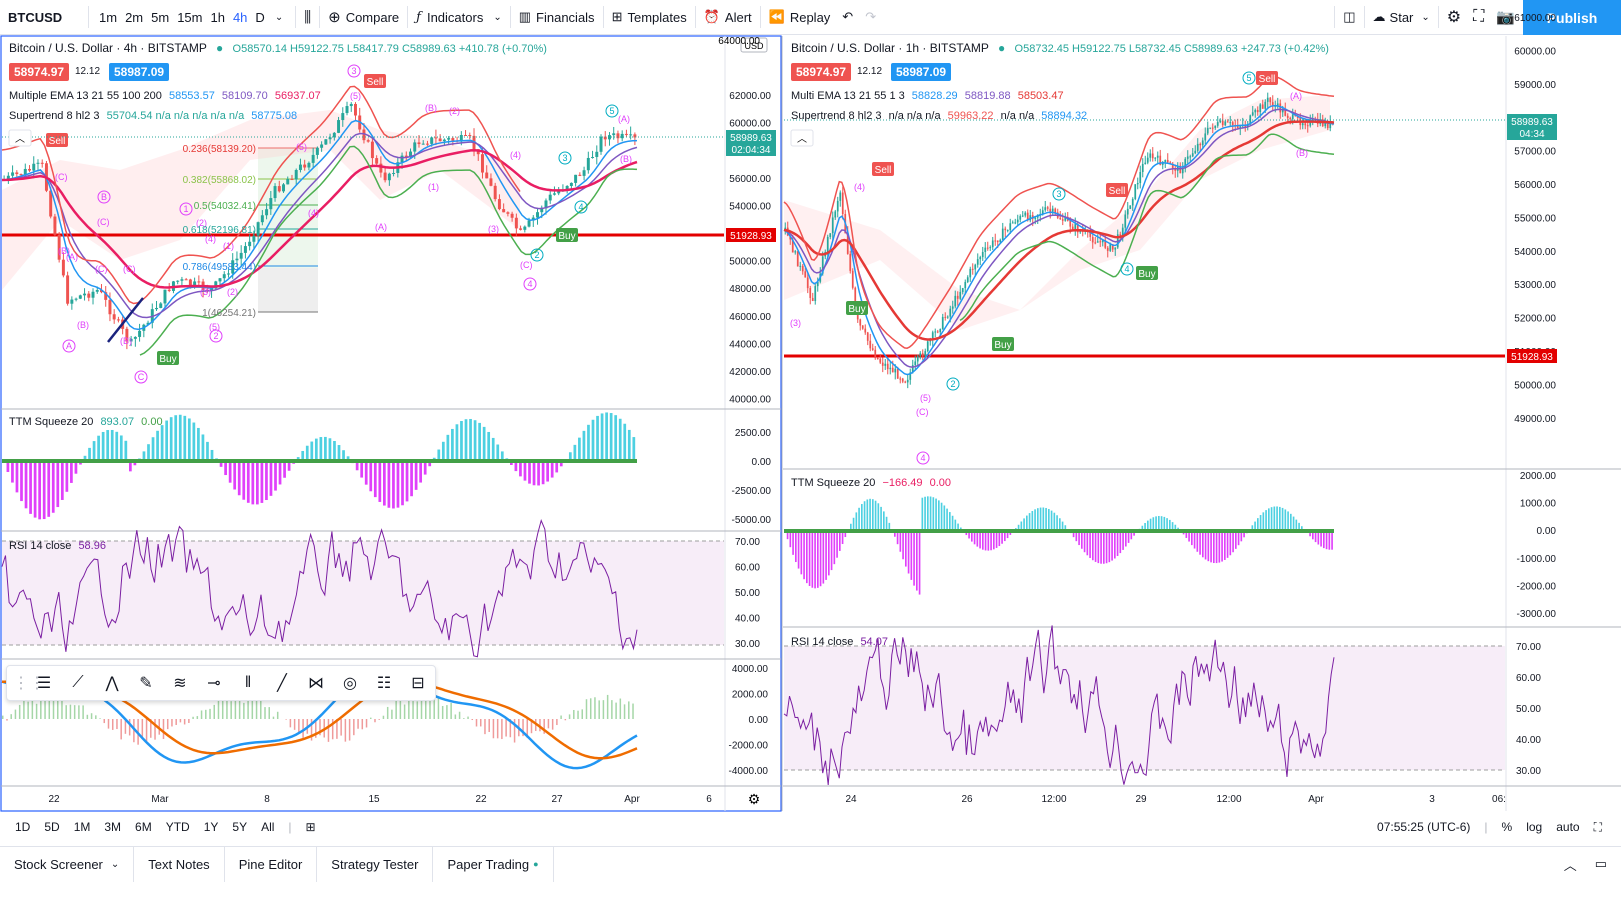 The height and width of the screenshot is (915, 1621). I want to click on right-rsi-legend: RSI 14 close 54.07, so click(839, 642).